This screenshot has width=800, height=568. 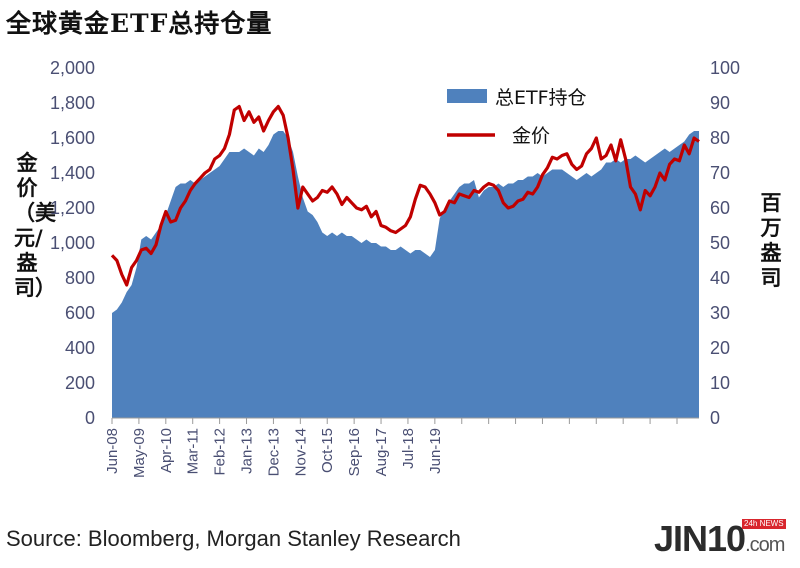 I want to click on left-tick-label: 1,600, so click(x=72, y=138).